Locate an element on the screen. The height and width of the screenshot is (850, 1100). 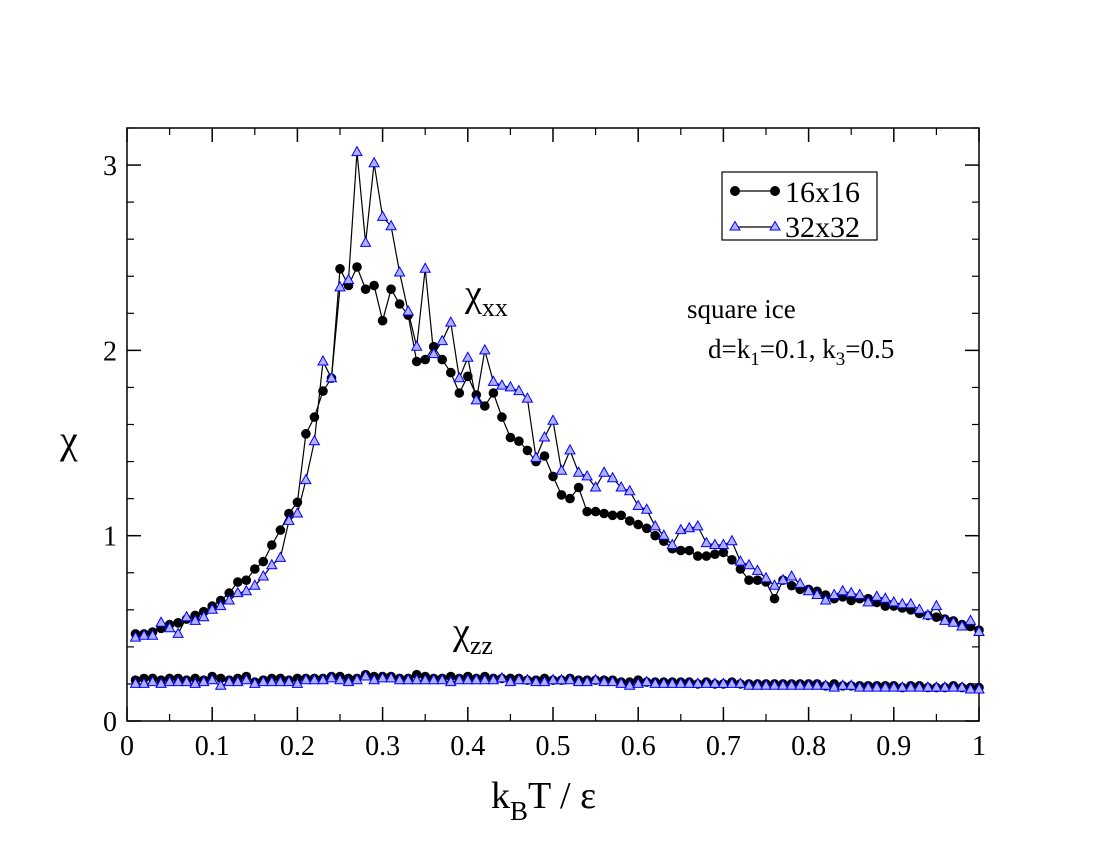
y-tick-label: 2 is located at coordinates (110, 351).